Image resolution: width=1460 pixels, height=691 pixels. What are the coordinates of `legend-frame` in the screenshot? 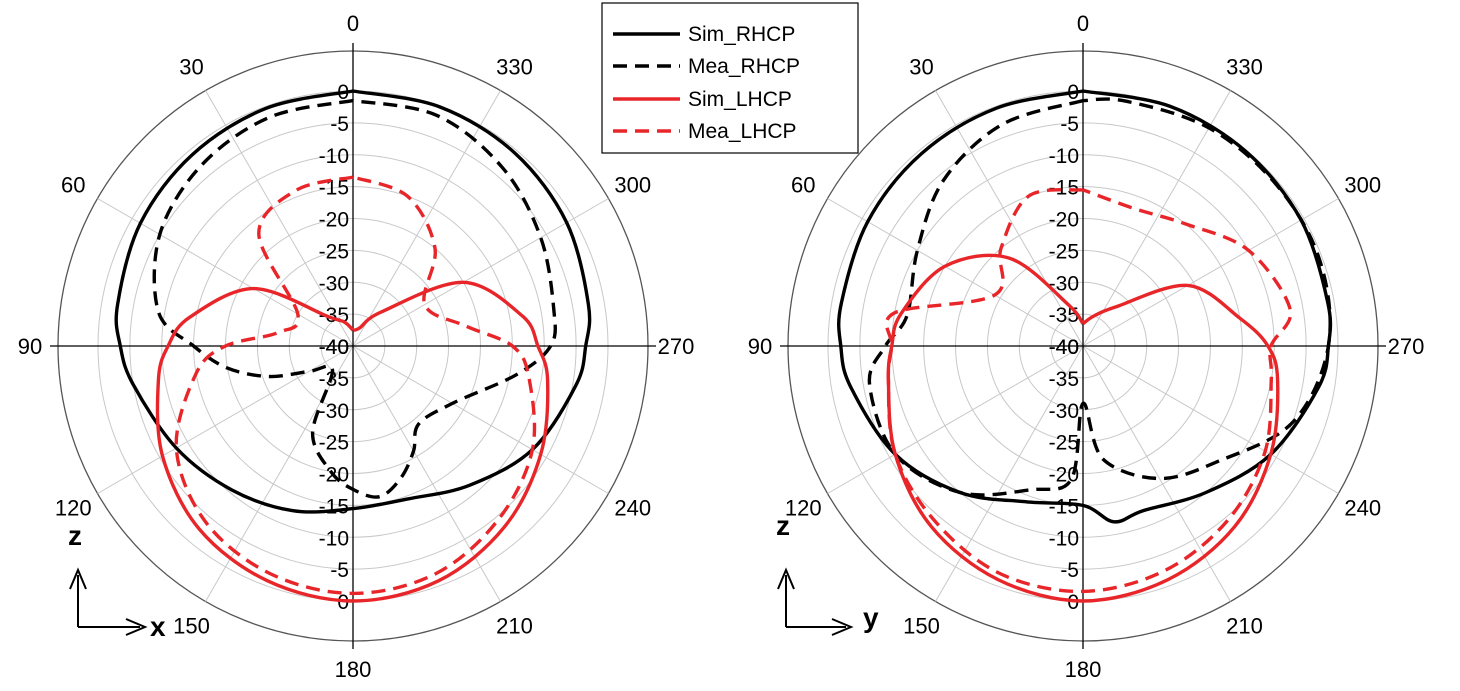 It's located at (730, 78).